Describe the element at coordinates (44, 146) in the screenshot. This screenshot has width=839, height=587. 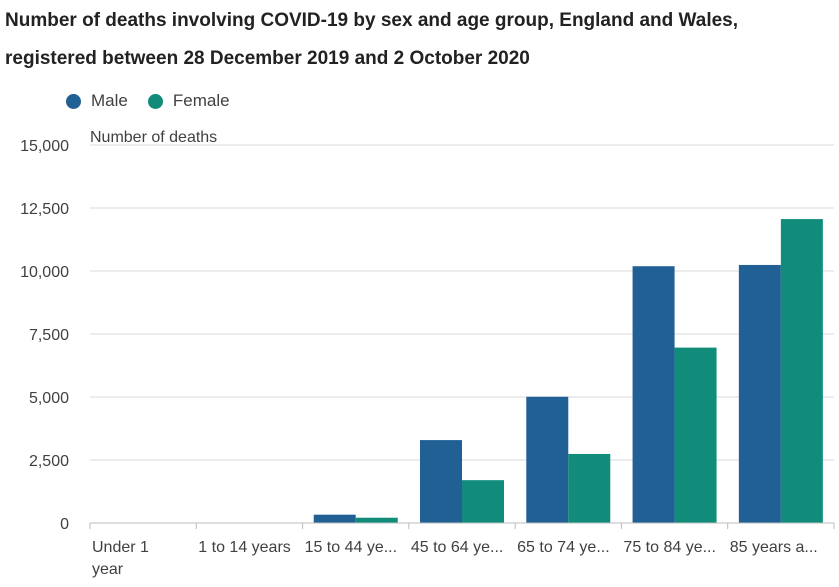
I see `y-tick-label: 15,000` at that location.